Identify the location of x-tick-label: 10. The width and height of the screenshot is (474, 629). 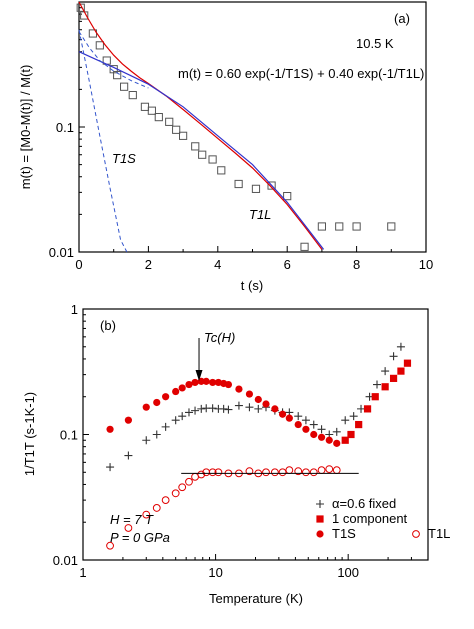
(215, 572).